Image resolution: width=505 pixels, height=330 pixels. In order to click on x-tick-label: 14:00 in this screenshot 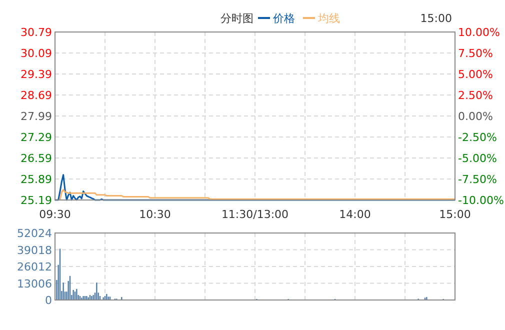, I will do `click(355, 214)`.